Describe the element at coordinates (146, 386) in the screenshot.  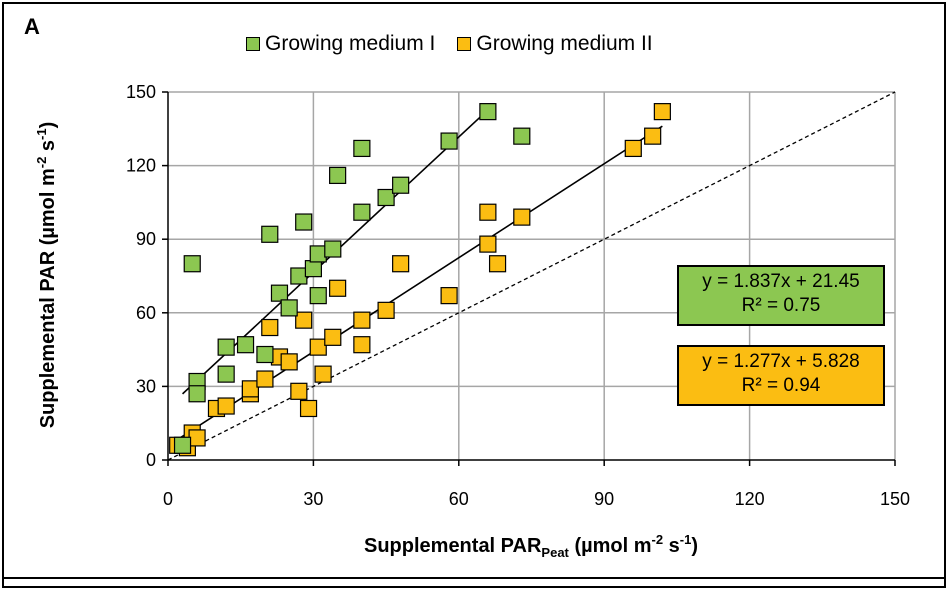
I see `y-tick-label: 30` at that location.